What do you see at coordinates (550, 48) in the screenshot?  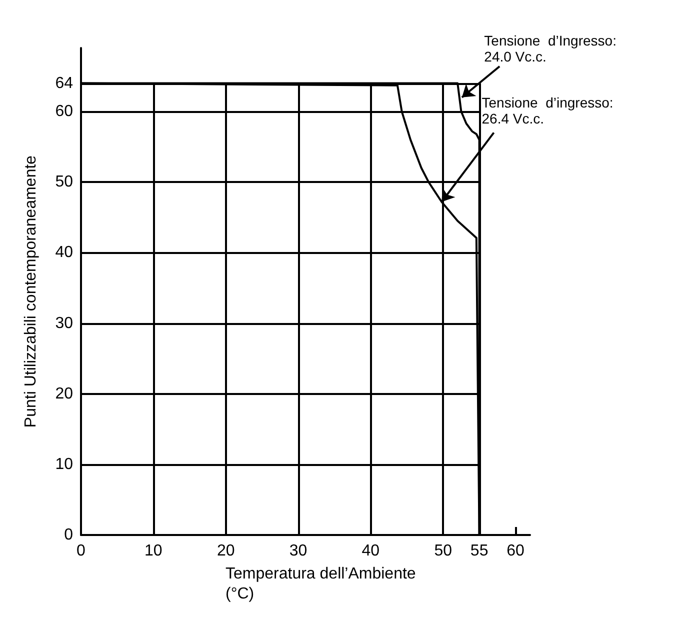 I see `annotation: Tensione d’Ingresso: 24.0 Vc.c.` at bounding box center [550, 48].